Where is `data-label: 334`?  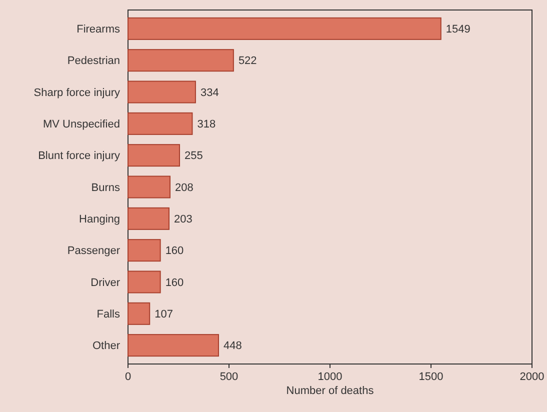
data-label: 334 is located at coordinates (209, 92).